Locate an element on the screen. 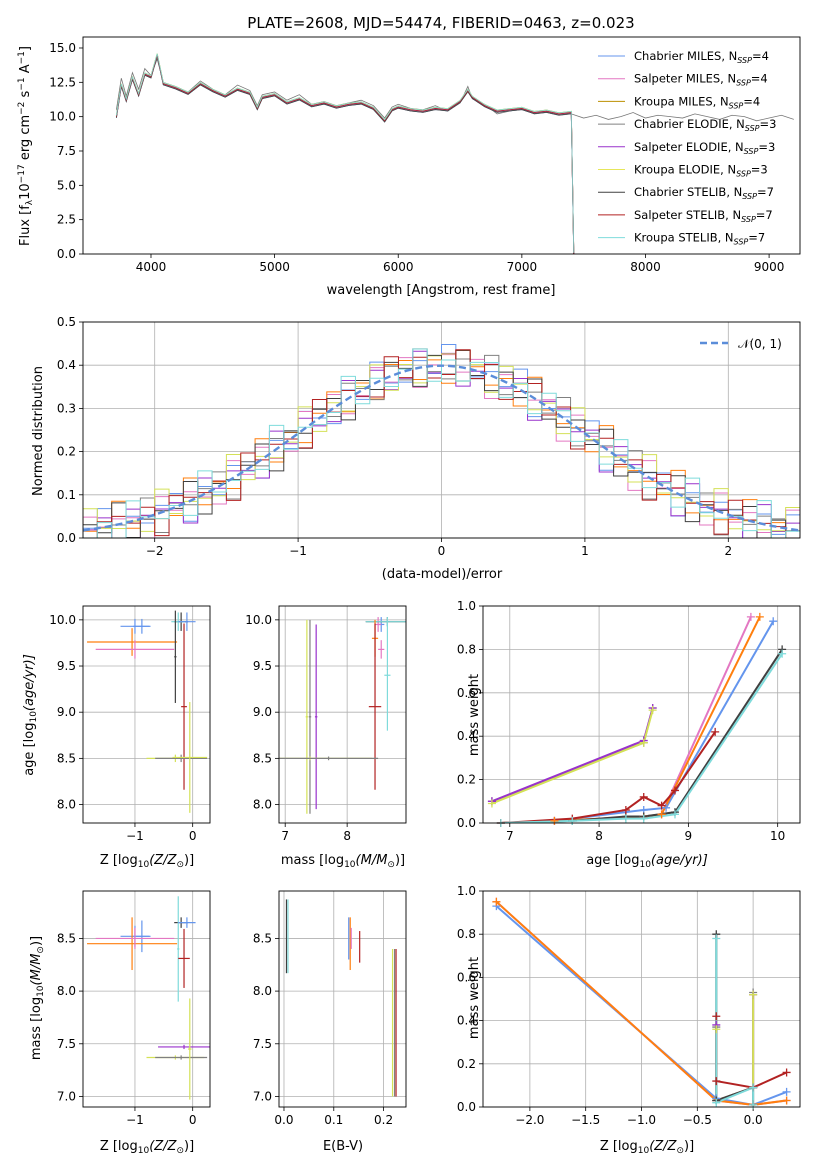  legend-label-3: Chabrier ELODIE, NSSP=3 is located at coordinates (705, 125).